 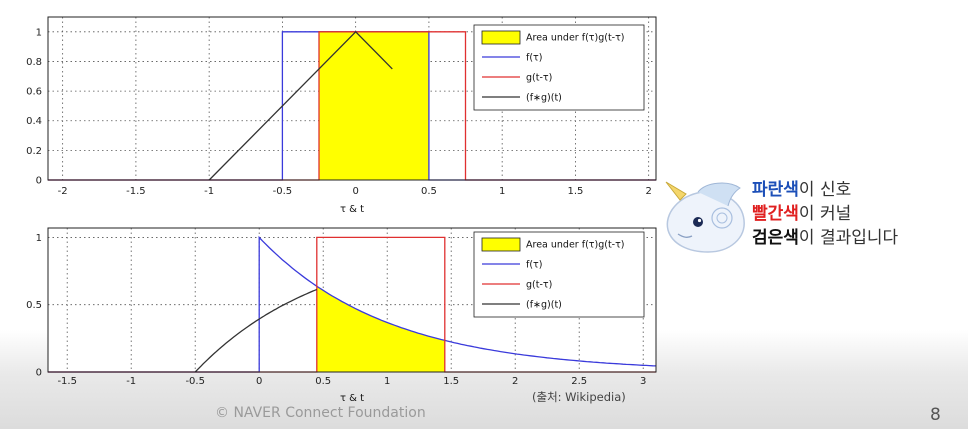 I want to click on color-legend-note: 파란색이 신호 빨간색이 커널 검은색이 결과입니다, so click(x=857, y=214).